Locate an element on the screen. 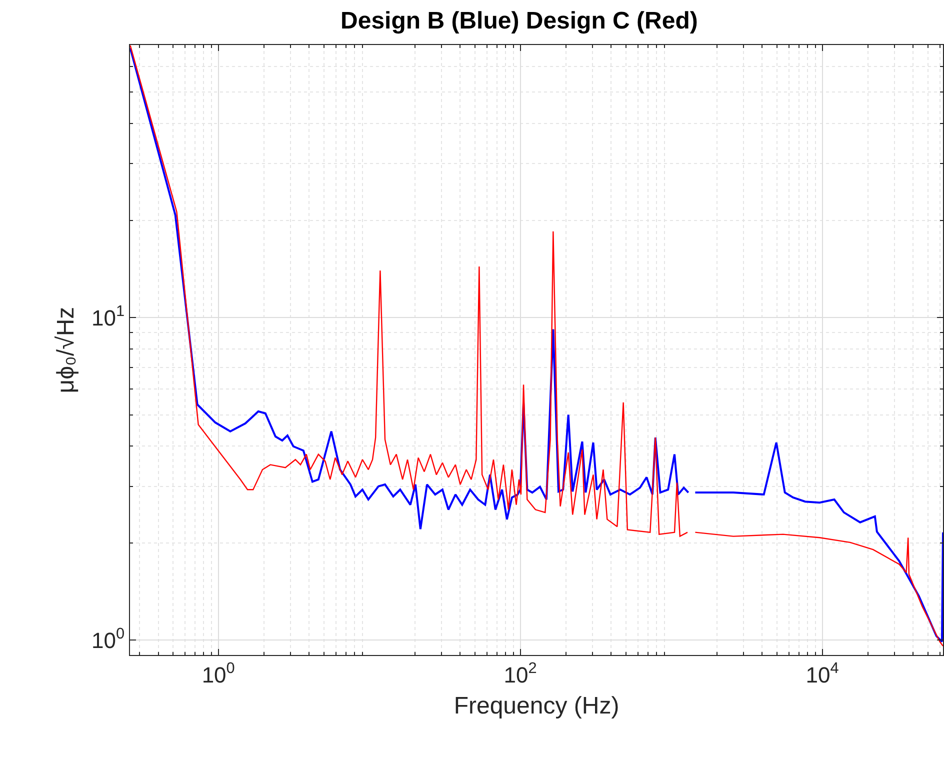 This screenshot has height=781, width=944. chart-title: Design B (Blue) Design C (Red) is located at coordinates (519, 21).